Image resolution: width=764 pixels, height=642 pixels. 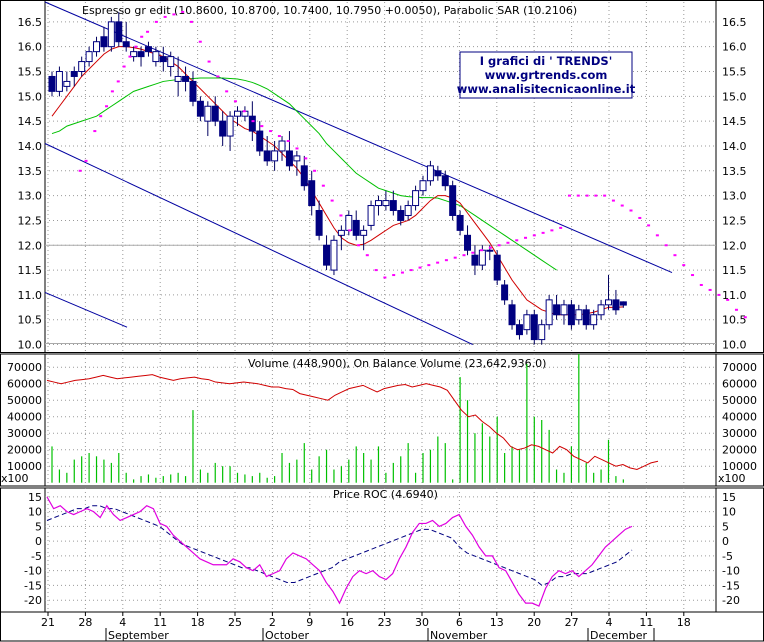 What do you see at coordinates (35, 497) in the screenshot?
I see `roc-tick-left: 15` at bounding box center [35, 497].